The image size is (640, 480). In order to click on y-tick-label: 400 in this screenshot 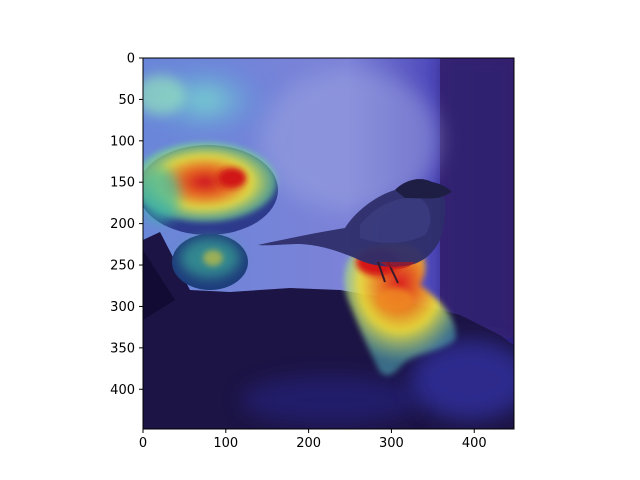, I will do `click(122, 390)`.